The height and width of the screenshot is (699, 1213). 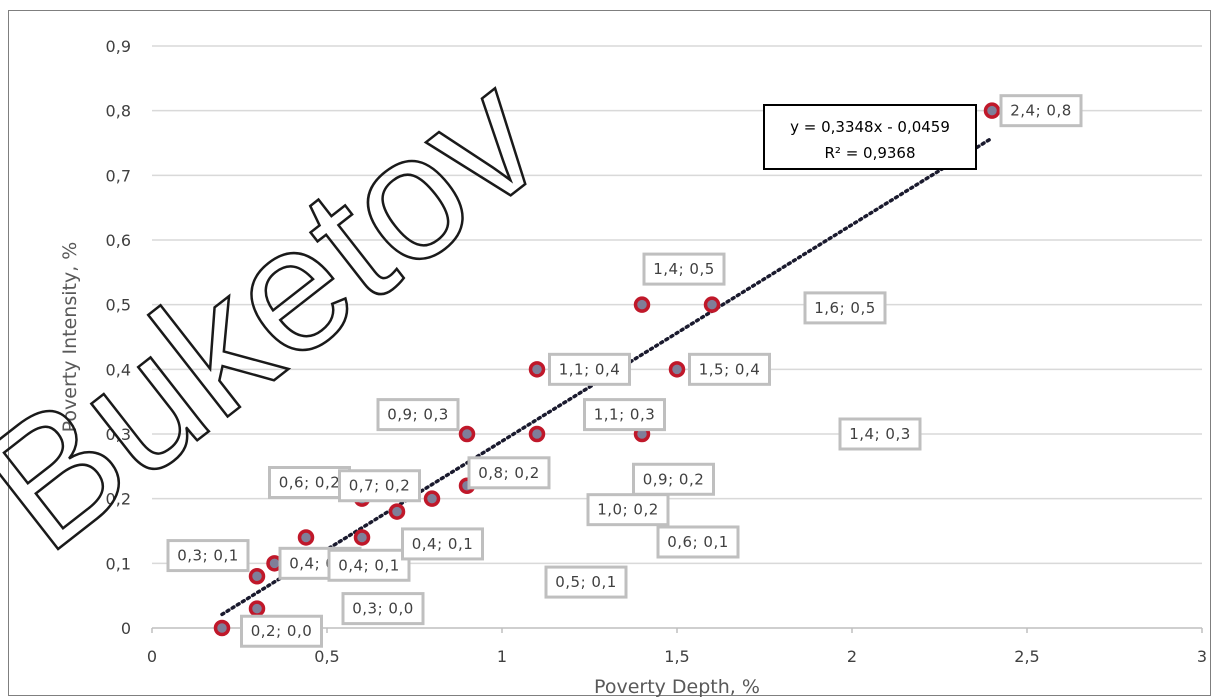 What do you see at coordinates (118, 337) in the screenshot?
I see `y-axis-ticks: 0 0,1 0,2 0,3 0,4 0,5 0,6 0,7 0,8 0,9` at bounding box center [118, 337].